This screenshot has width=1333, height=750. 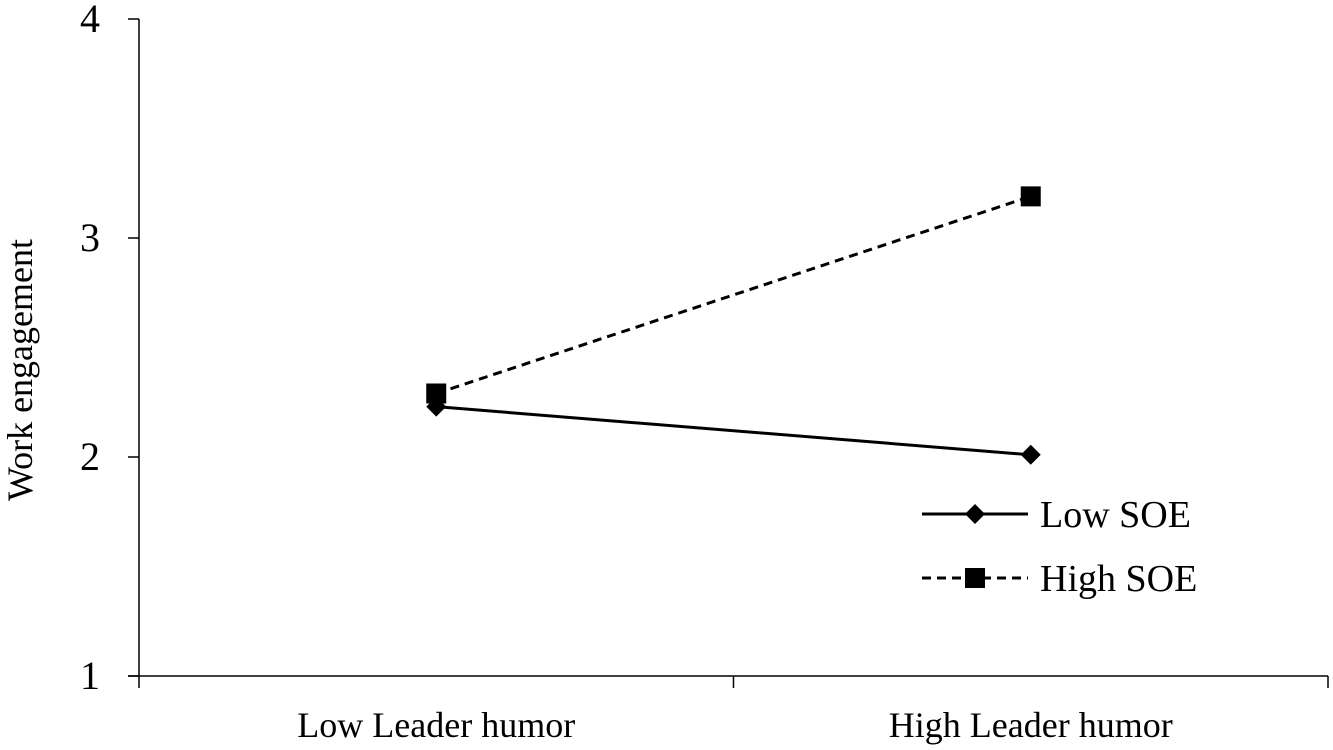 I want to click on y-tick-label: 2, so click(x=90, y=456).